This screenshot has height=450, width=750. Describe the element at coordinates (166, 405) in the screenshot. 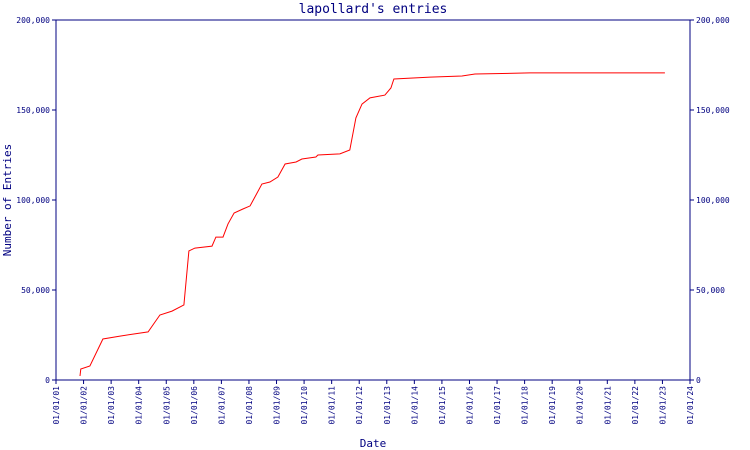

I see `x-tick-label: 01/01/05` at that location.